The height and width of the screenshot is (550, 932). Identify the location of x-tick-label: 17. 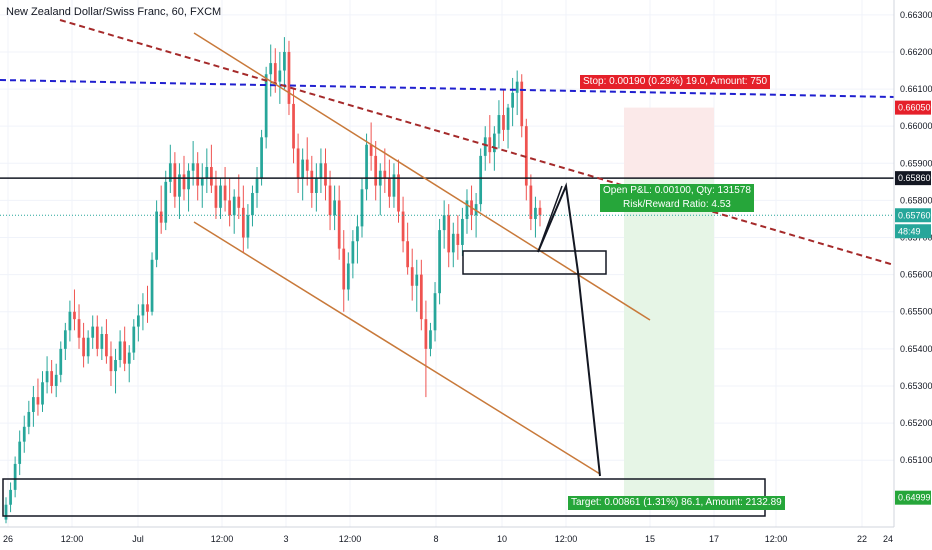
(714, 539).